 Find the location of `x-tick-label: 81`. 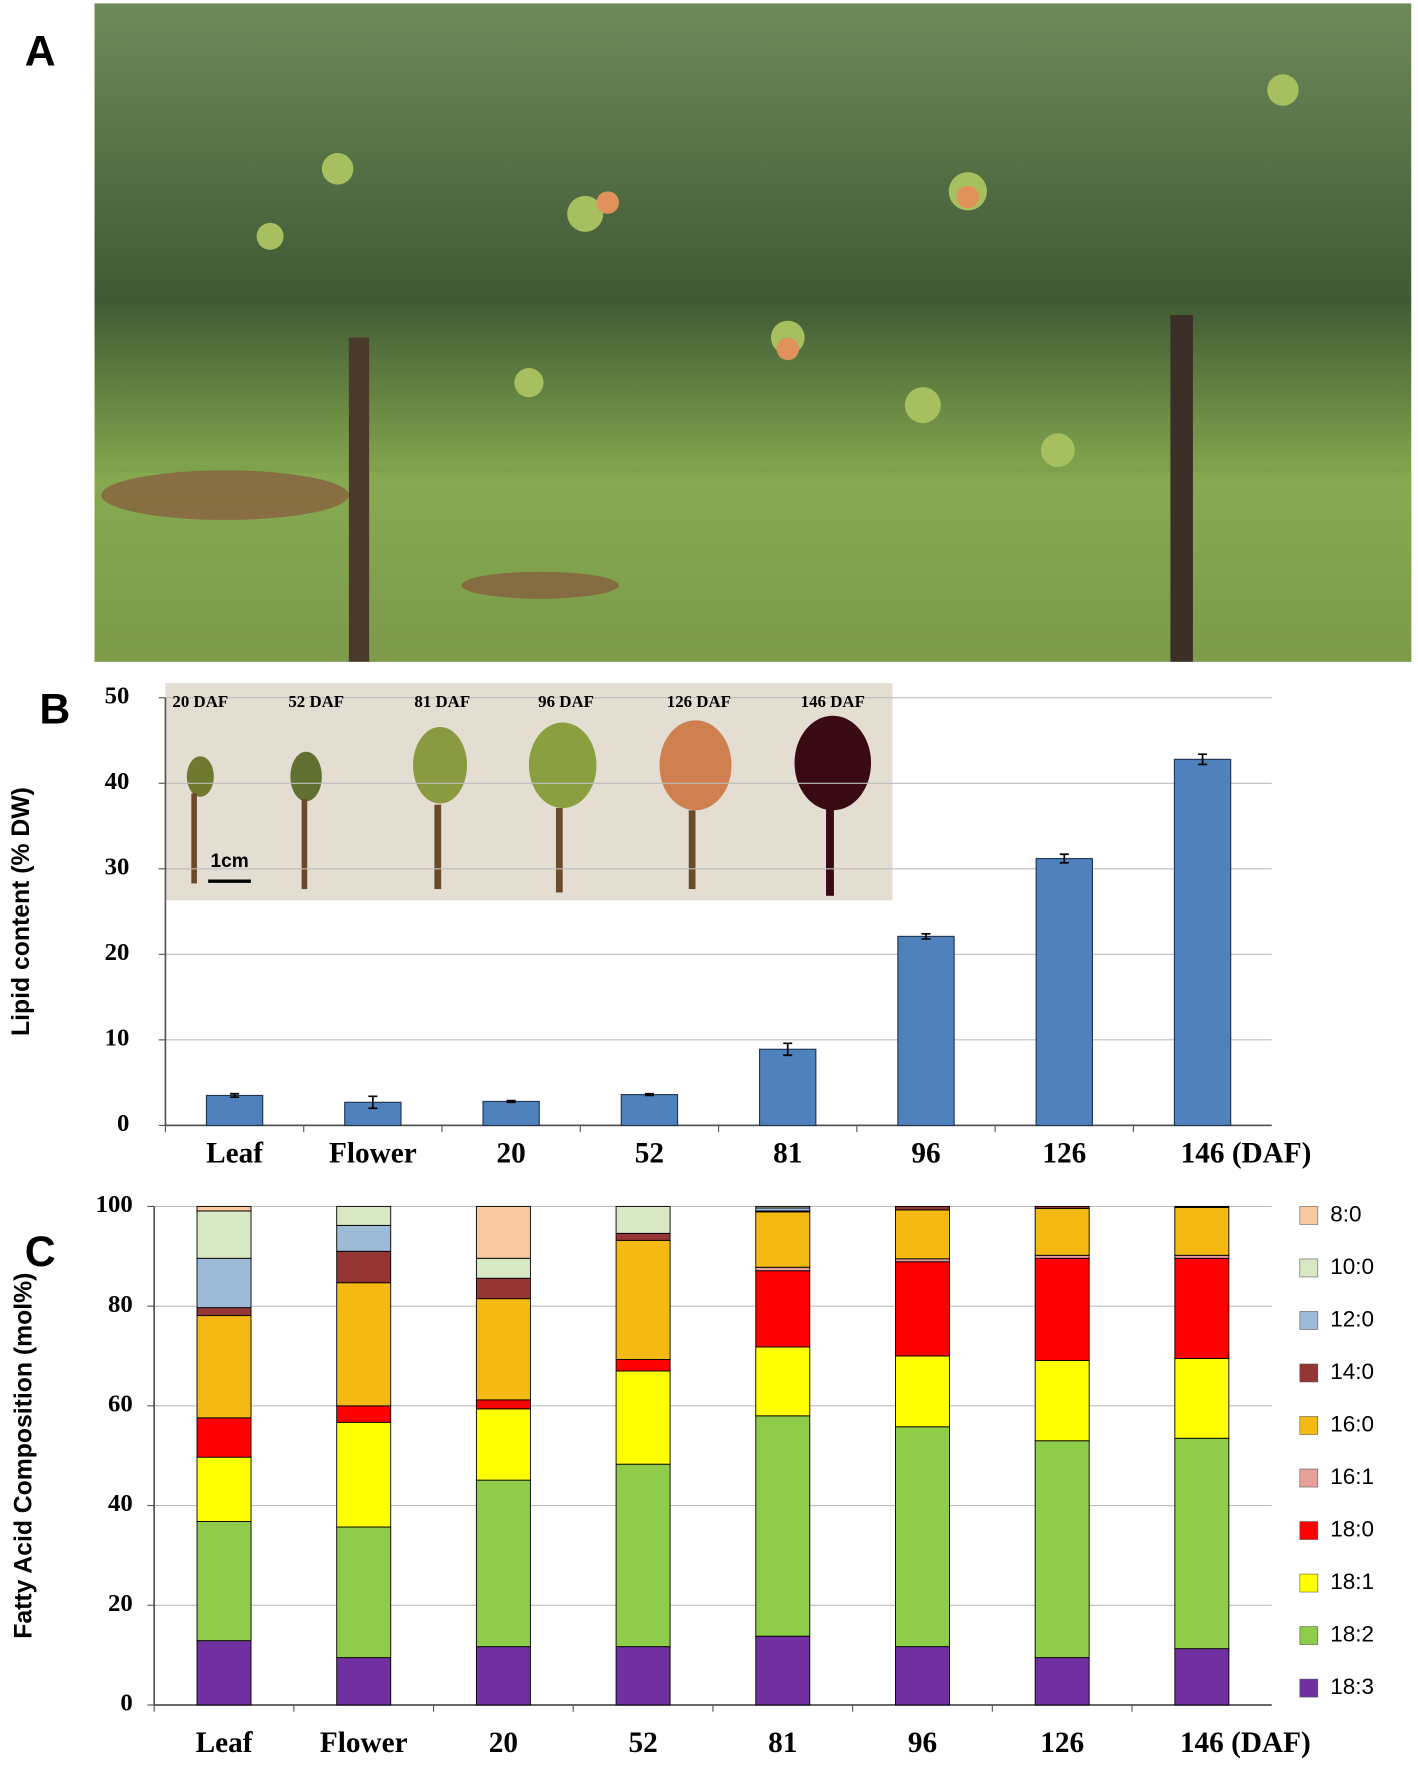

x-tick-label: 81 is located at coordinates (782, 1743).